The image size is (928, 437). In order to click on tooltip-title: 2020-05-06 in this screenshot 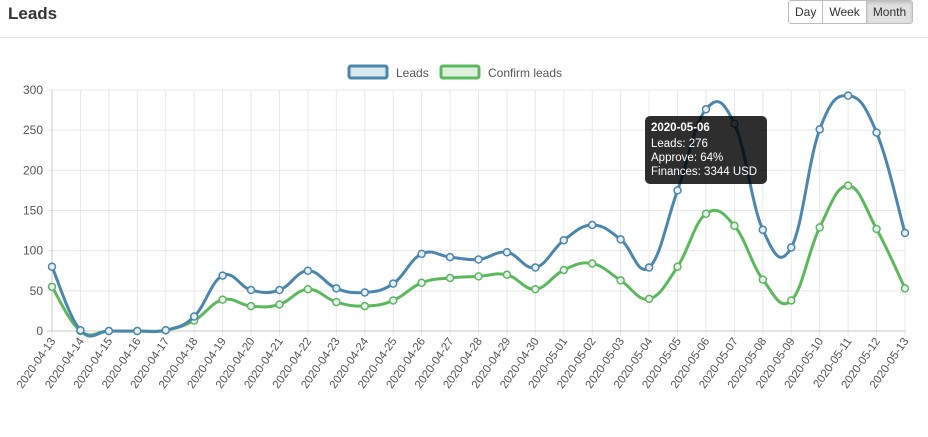, I will do `click(680, 128)`.